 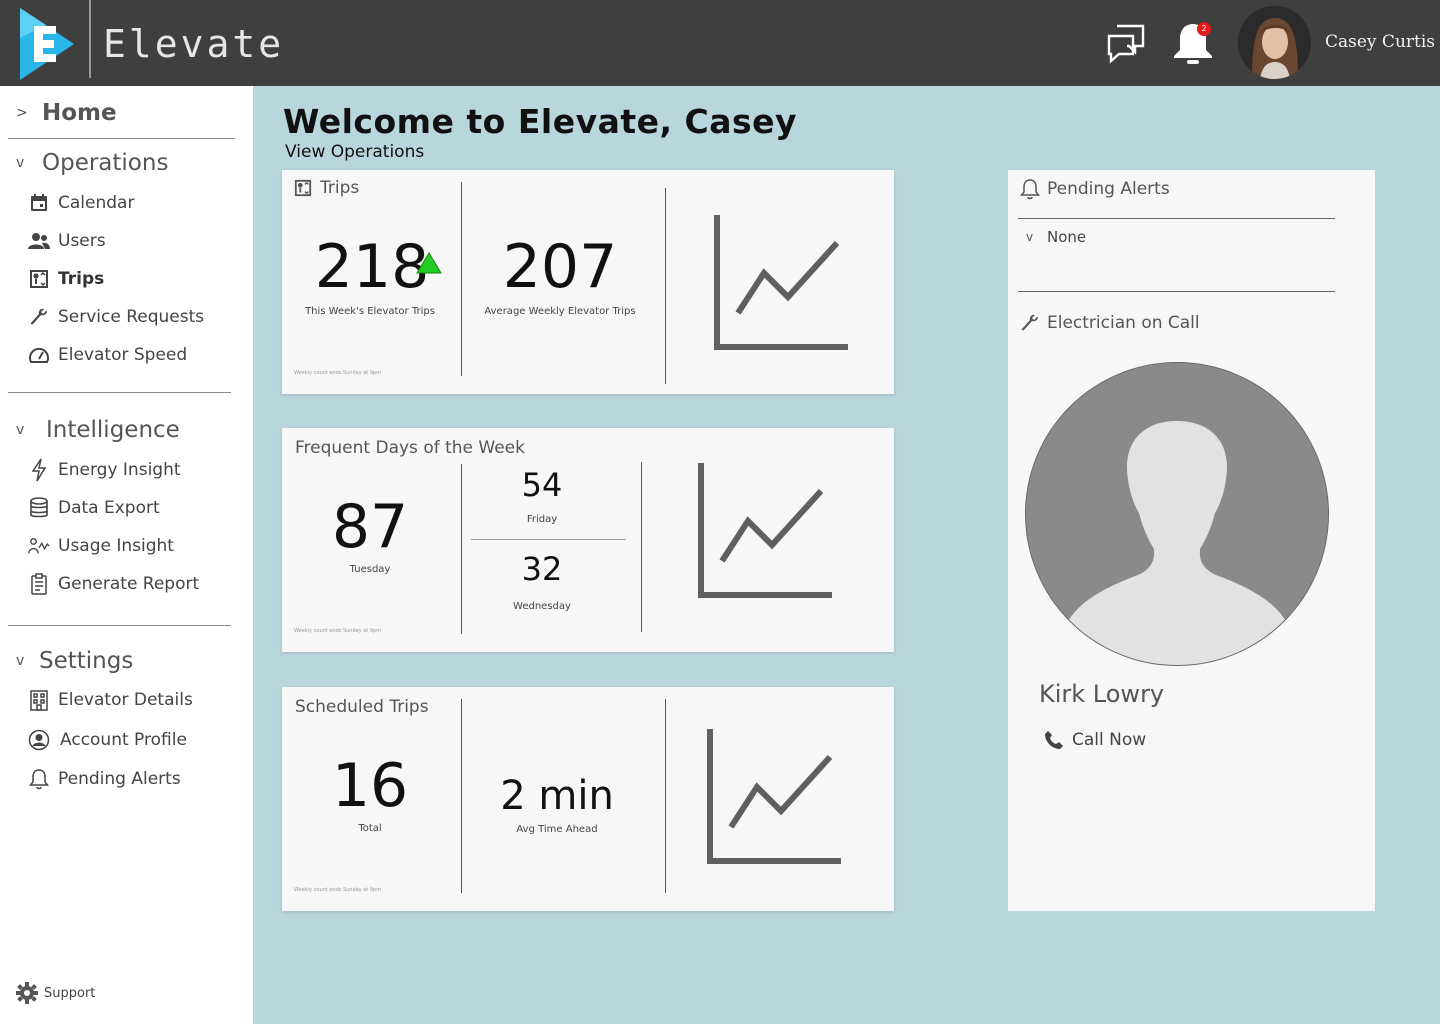 I want to click on sidebar-item-usage-insight: Usage Insight, so click(x=101, y=546).